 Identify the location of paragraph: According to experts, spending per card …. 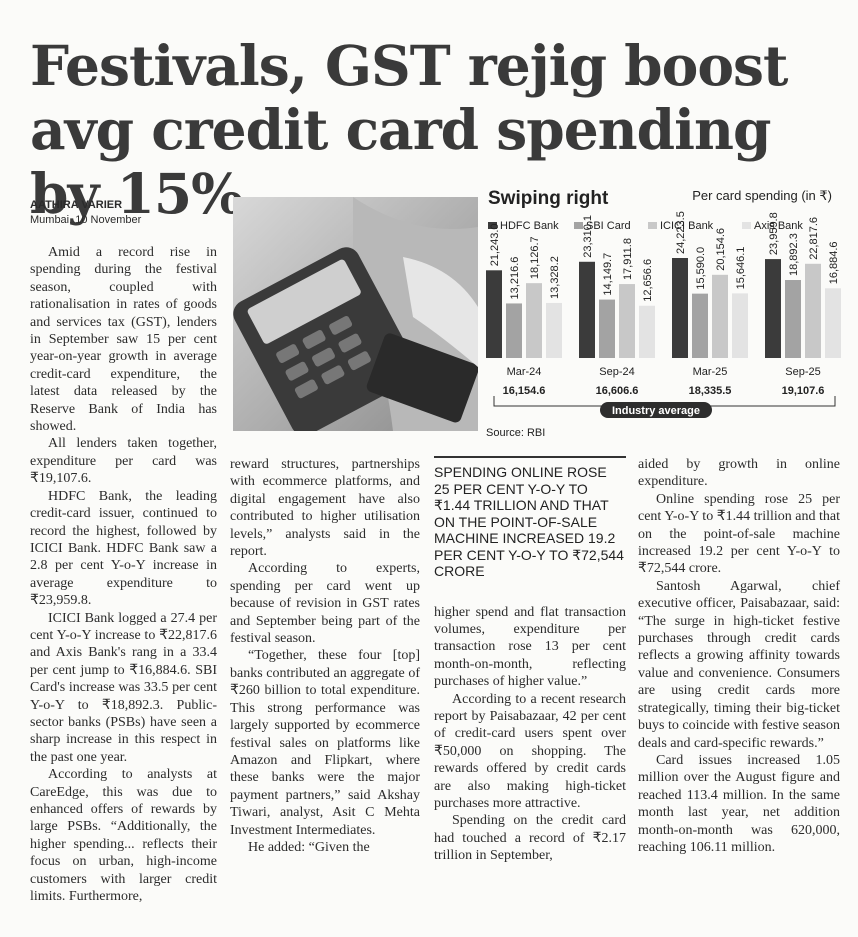
(325, 604).